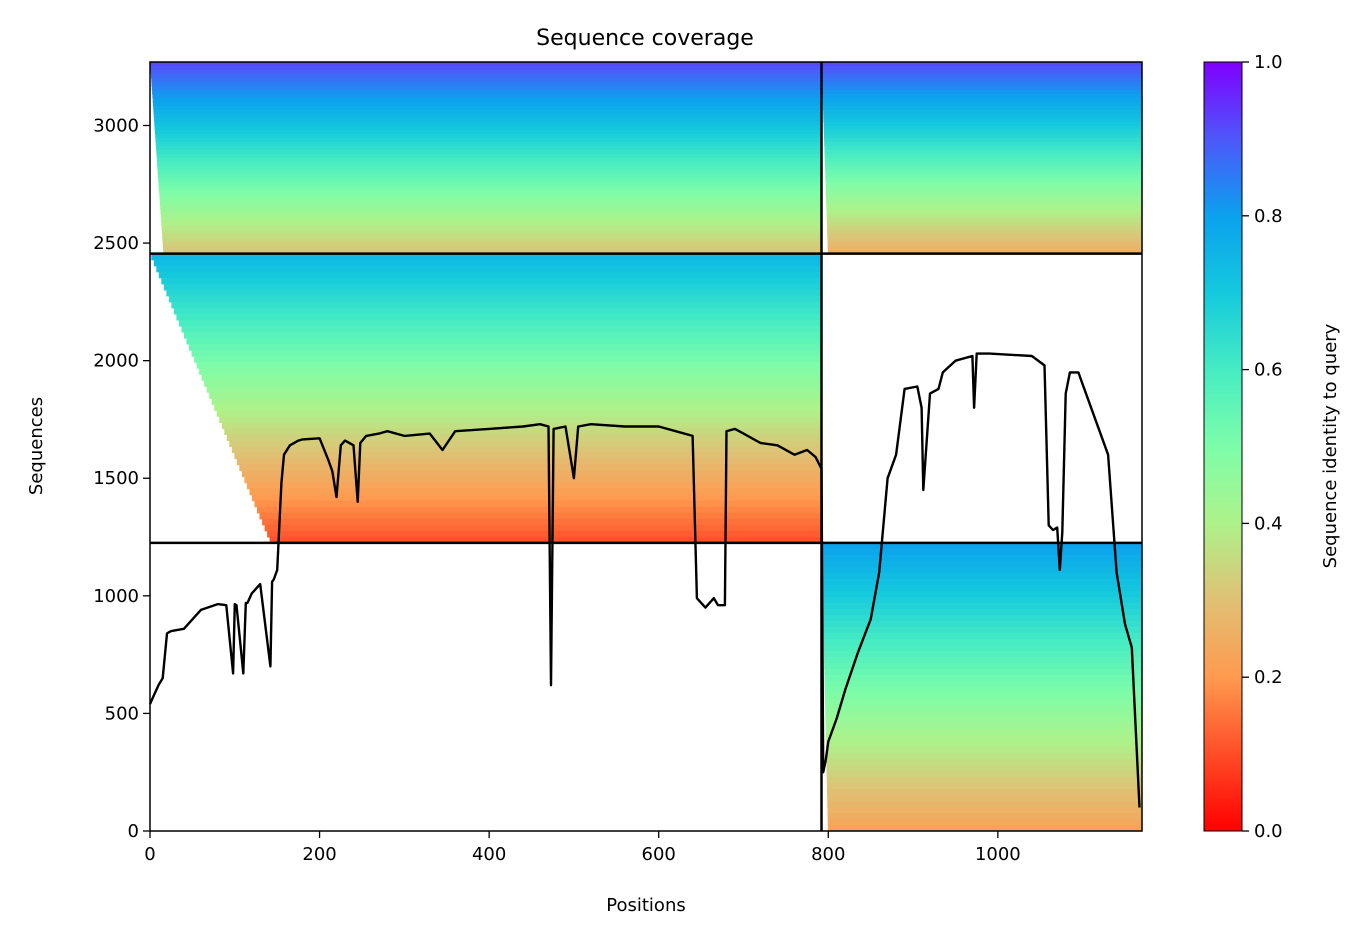 The width and height of the screenshot is (1364, 943). What do you see at coordinates (828, 854) in the screenshot?
I see `x-tick-label: 800` at bounding box center [828, 854].